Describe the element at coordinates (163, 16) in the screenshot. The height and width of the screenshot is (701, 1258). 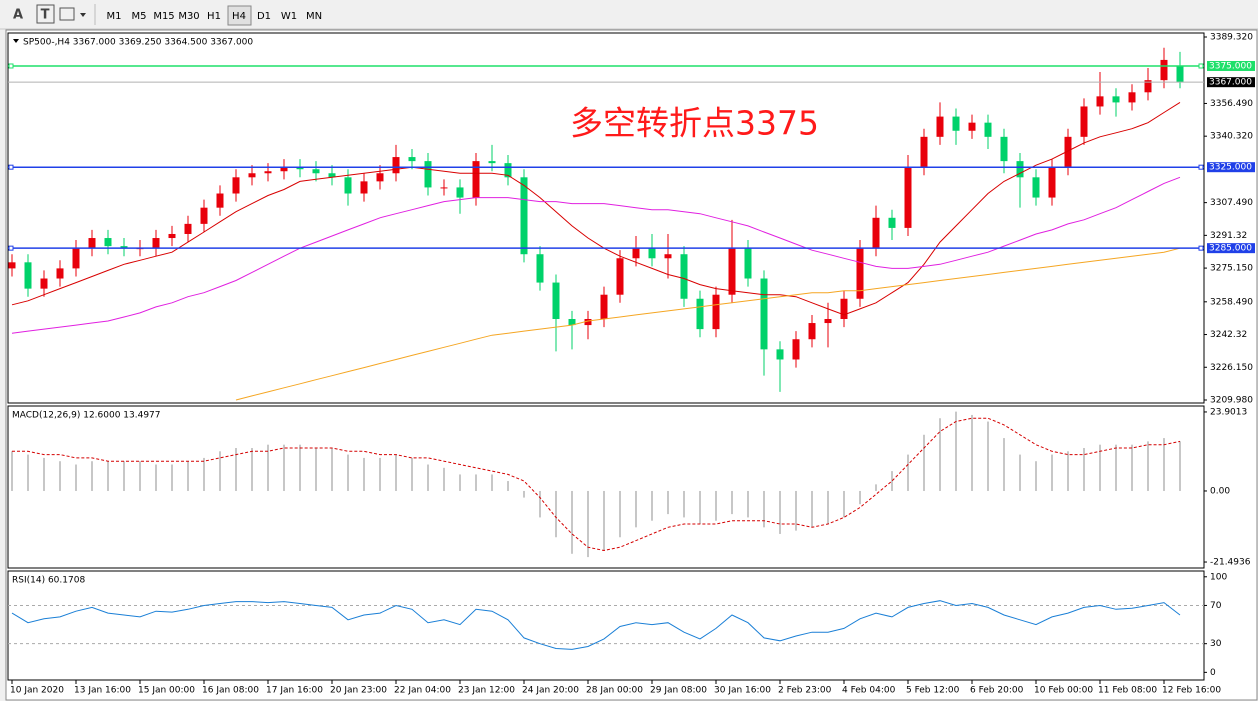
I see `timeframe-button: M15` at that location.